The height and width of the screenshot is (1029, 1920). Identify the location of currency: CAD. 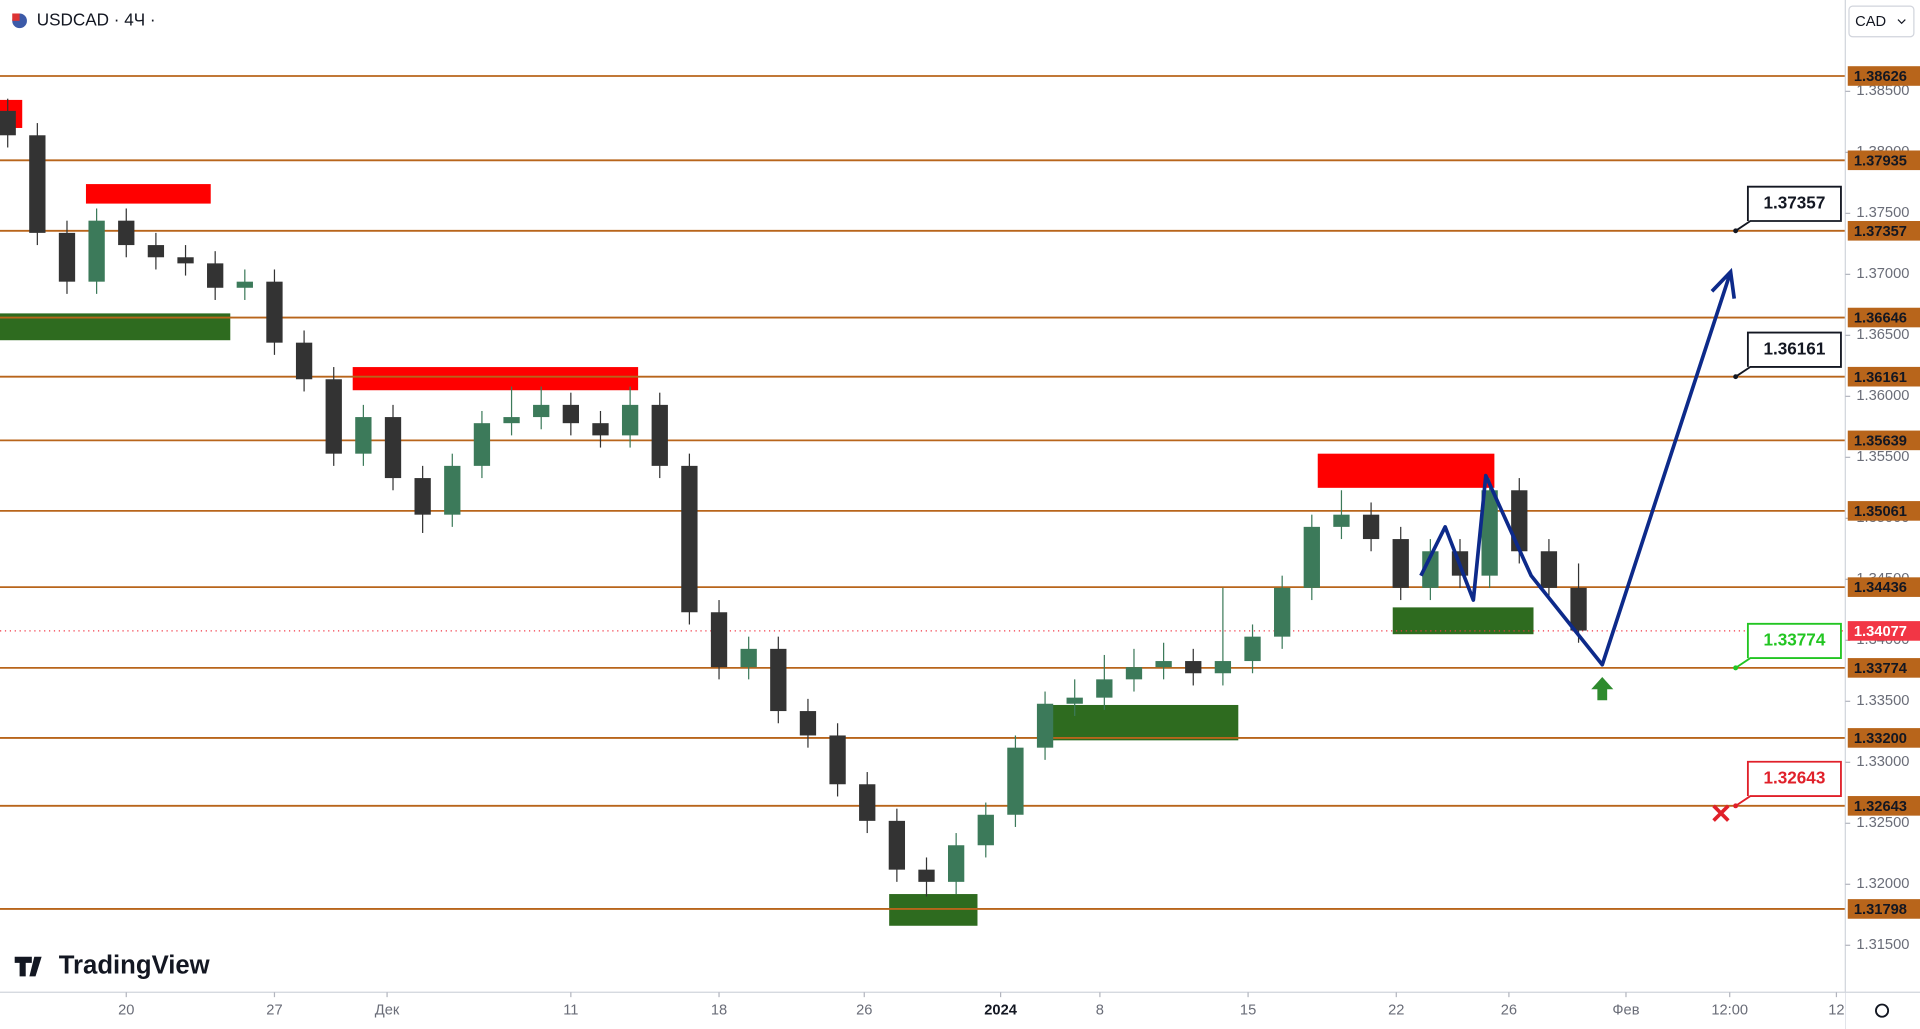
(1870, 22).